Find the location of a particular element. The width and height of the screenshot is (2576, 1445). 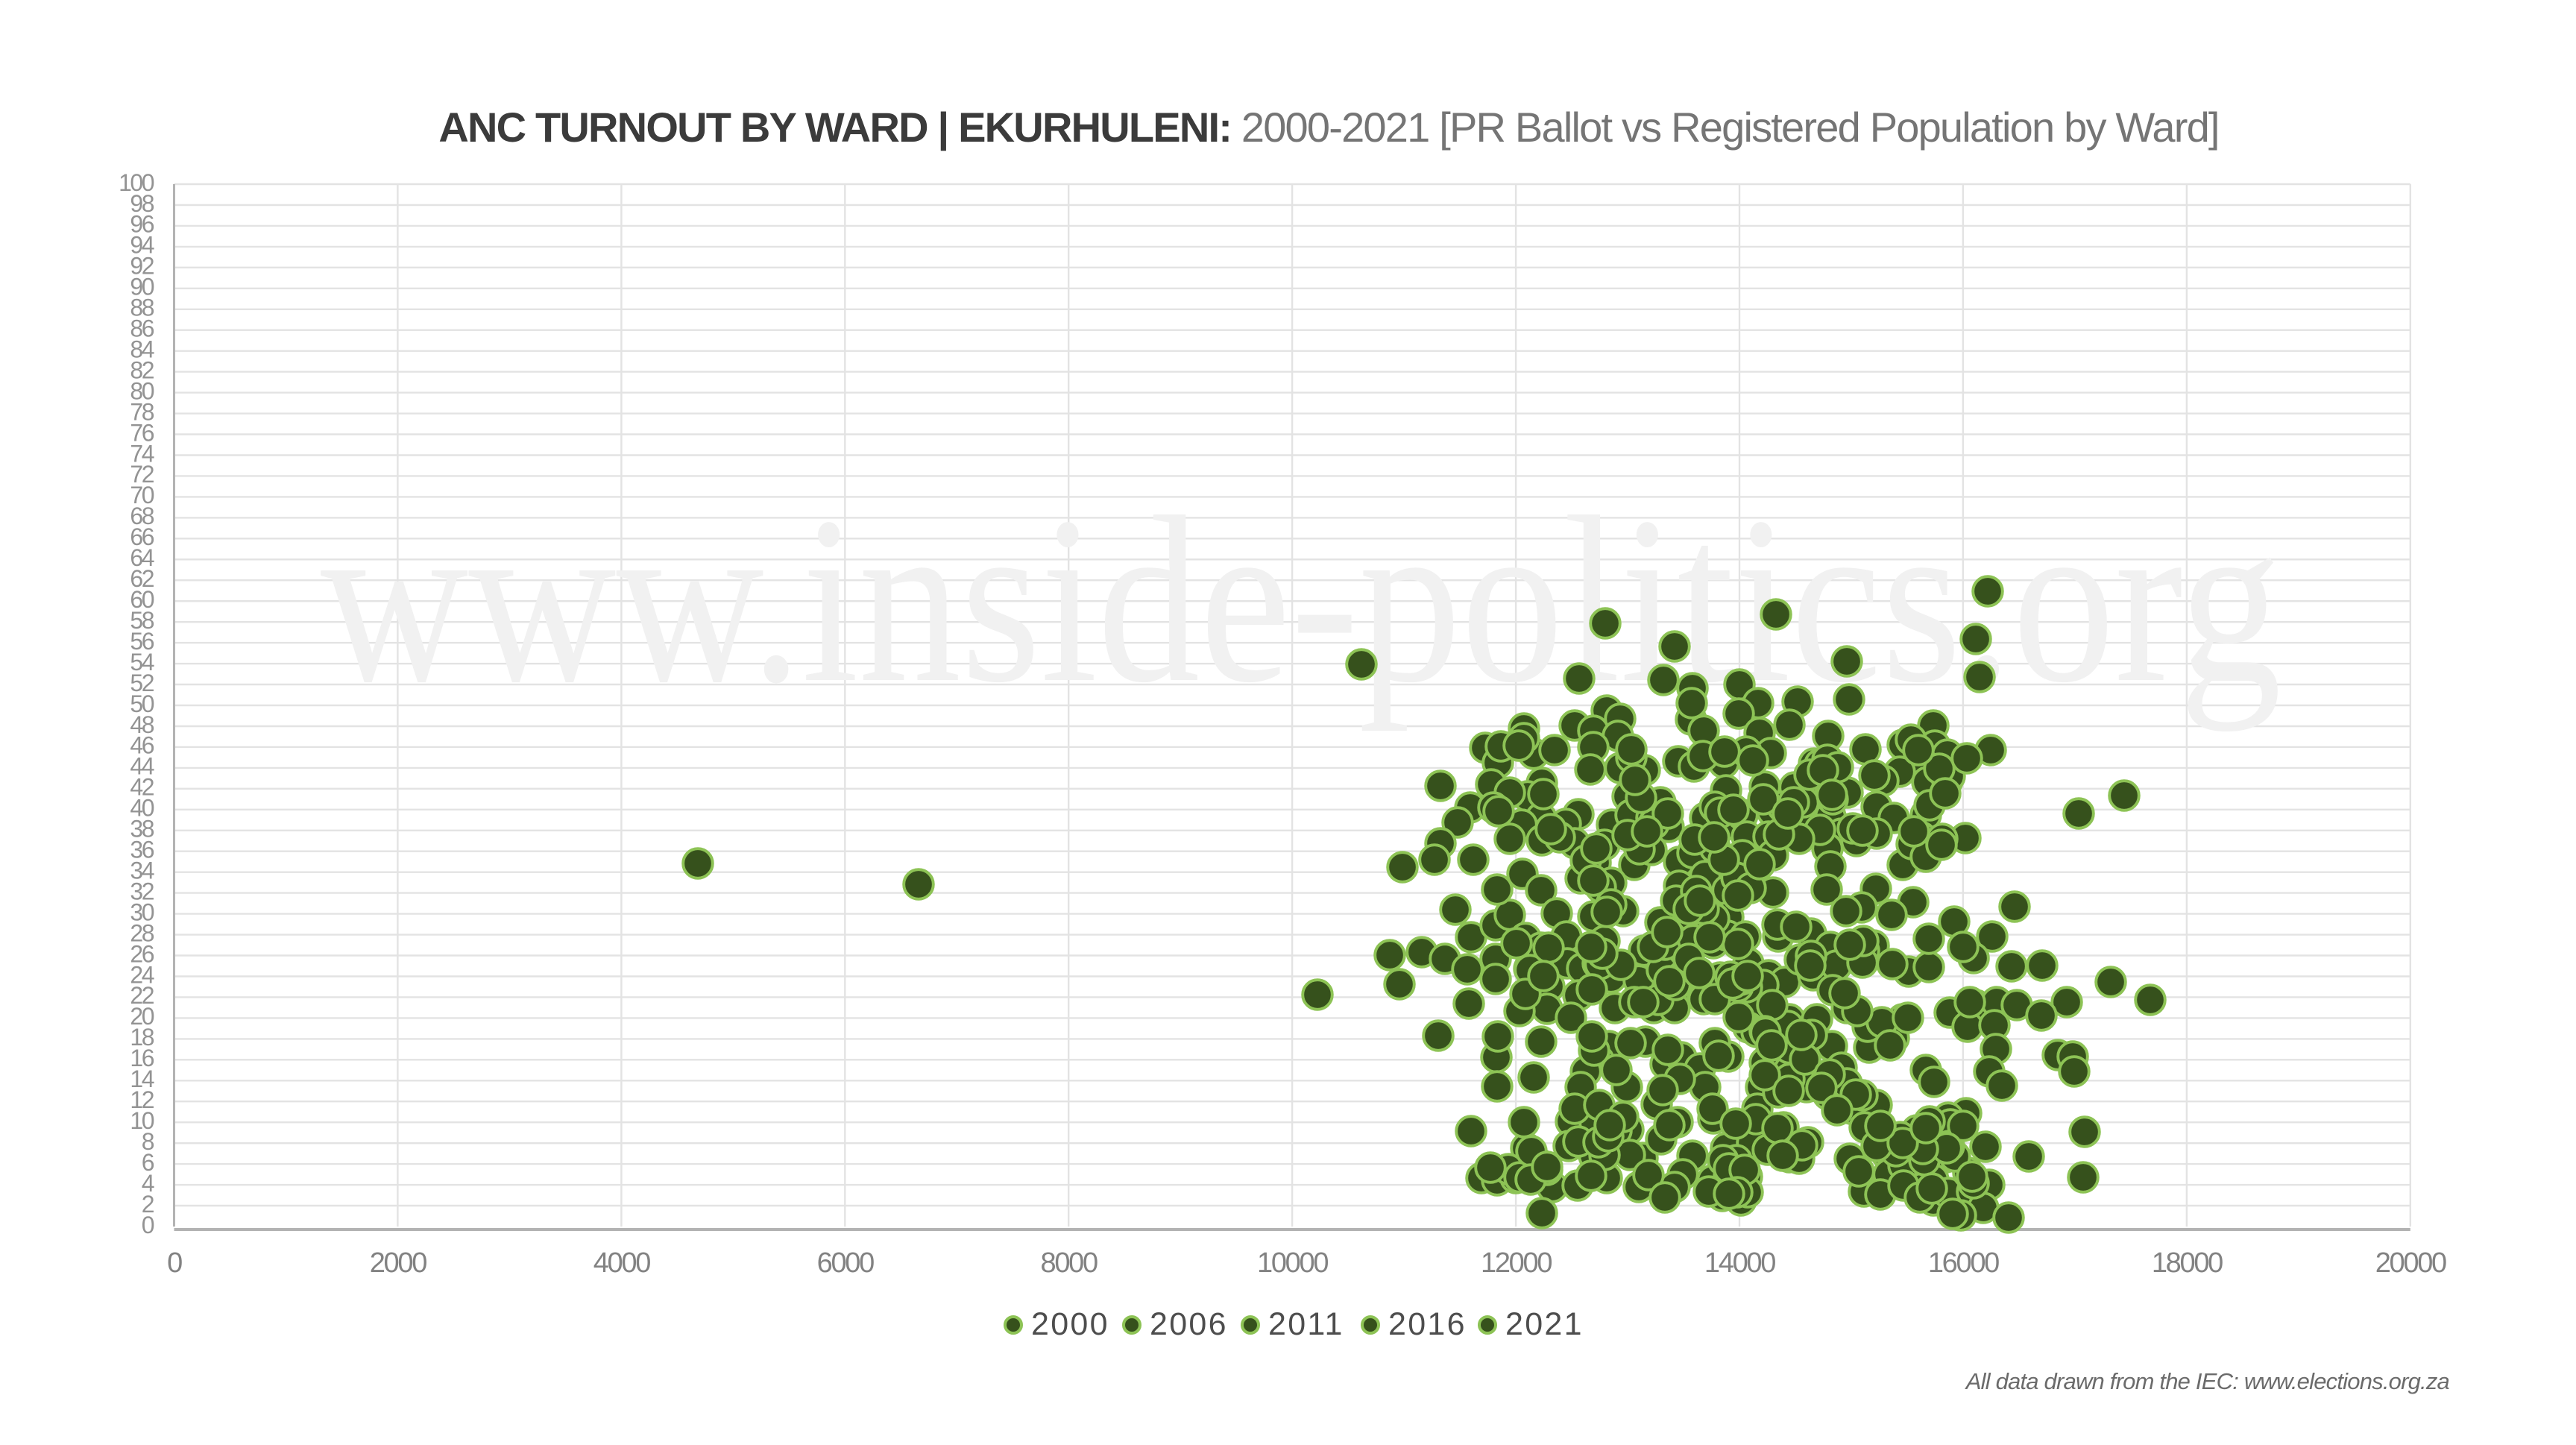

svg-text: www.inside-politics.org is located at coordinates (1301, 600).